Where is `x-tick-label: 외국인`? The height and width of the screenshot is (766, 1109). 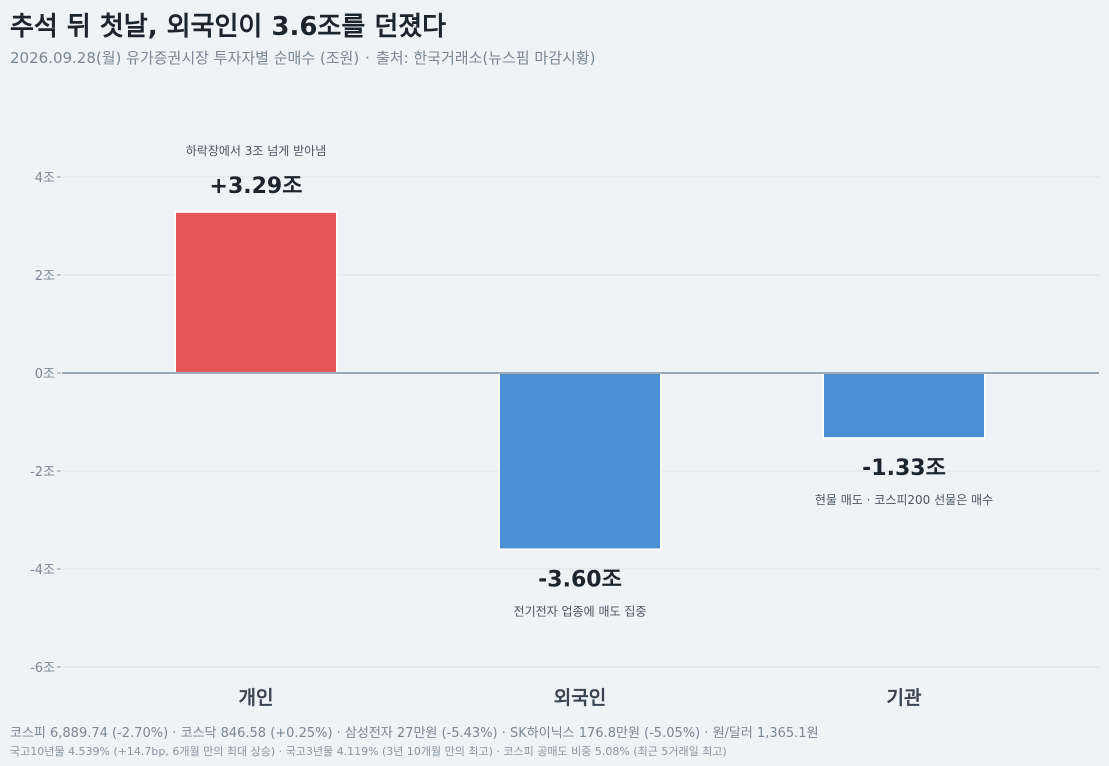
x-tick-label: 외국인 is located at coordinates (580, 698).